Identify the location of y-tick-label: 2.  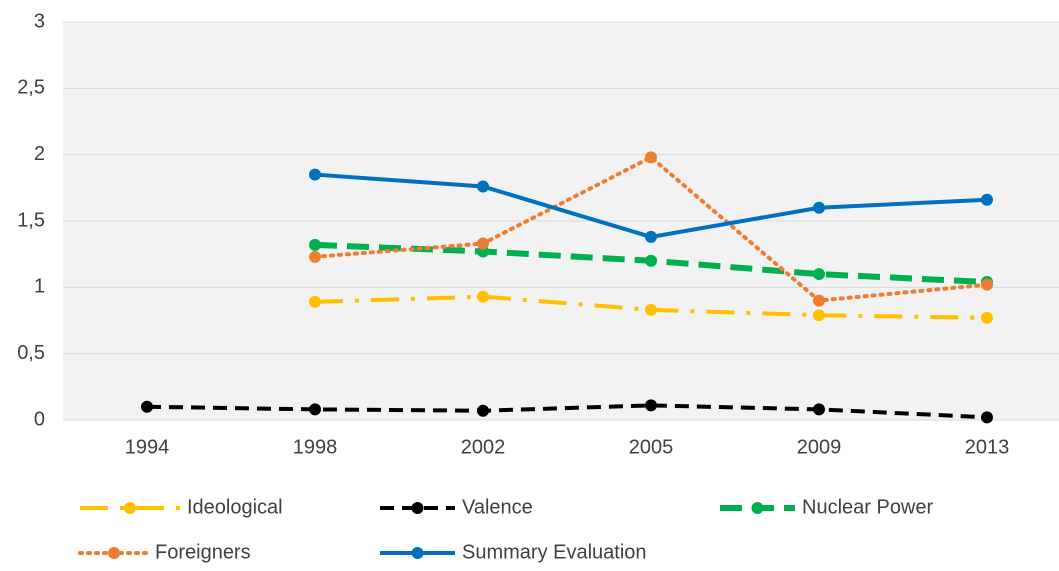
(39, 154).